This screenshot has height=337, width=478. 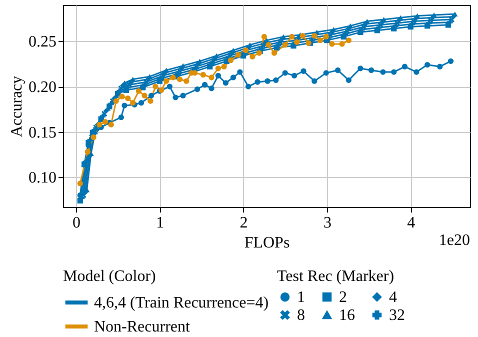 I want to click on legend-label: 8, so click(x=301, y=315).